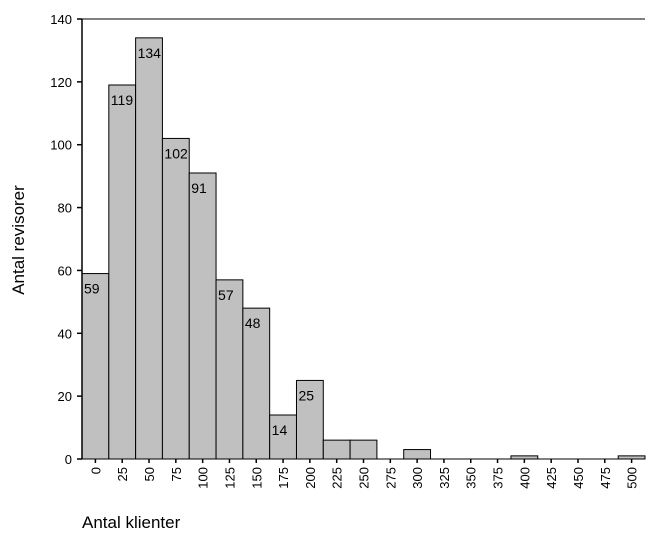  What do you see at coordinates (524, 478) in the screenshot?
I see `x-tick-label: 400` at bounding box center [524, 478].